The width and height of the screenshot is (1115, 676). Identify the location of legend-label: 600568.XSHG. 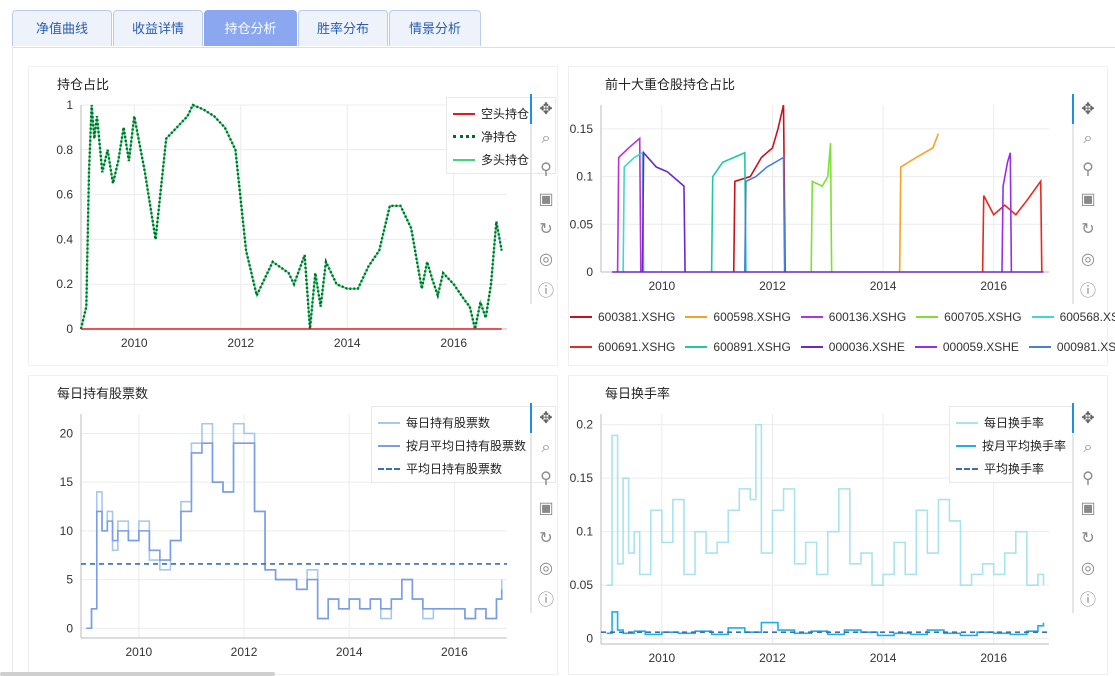
(1087, 317).